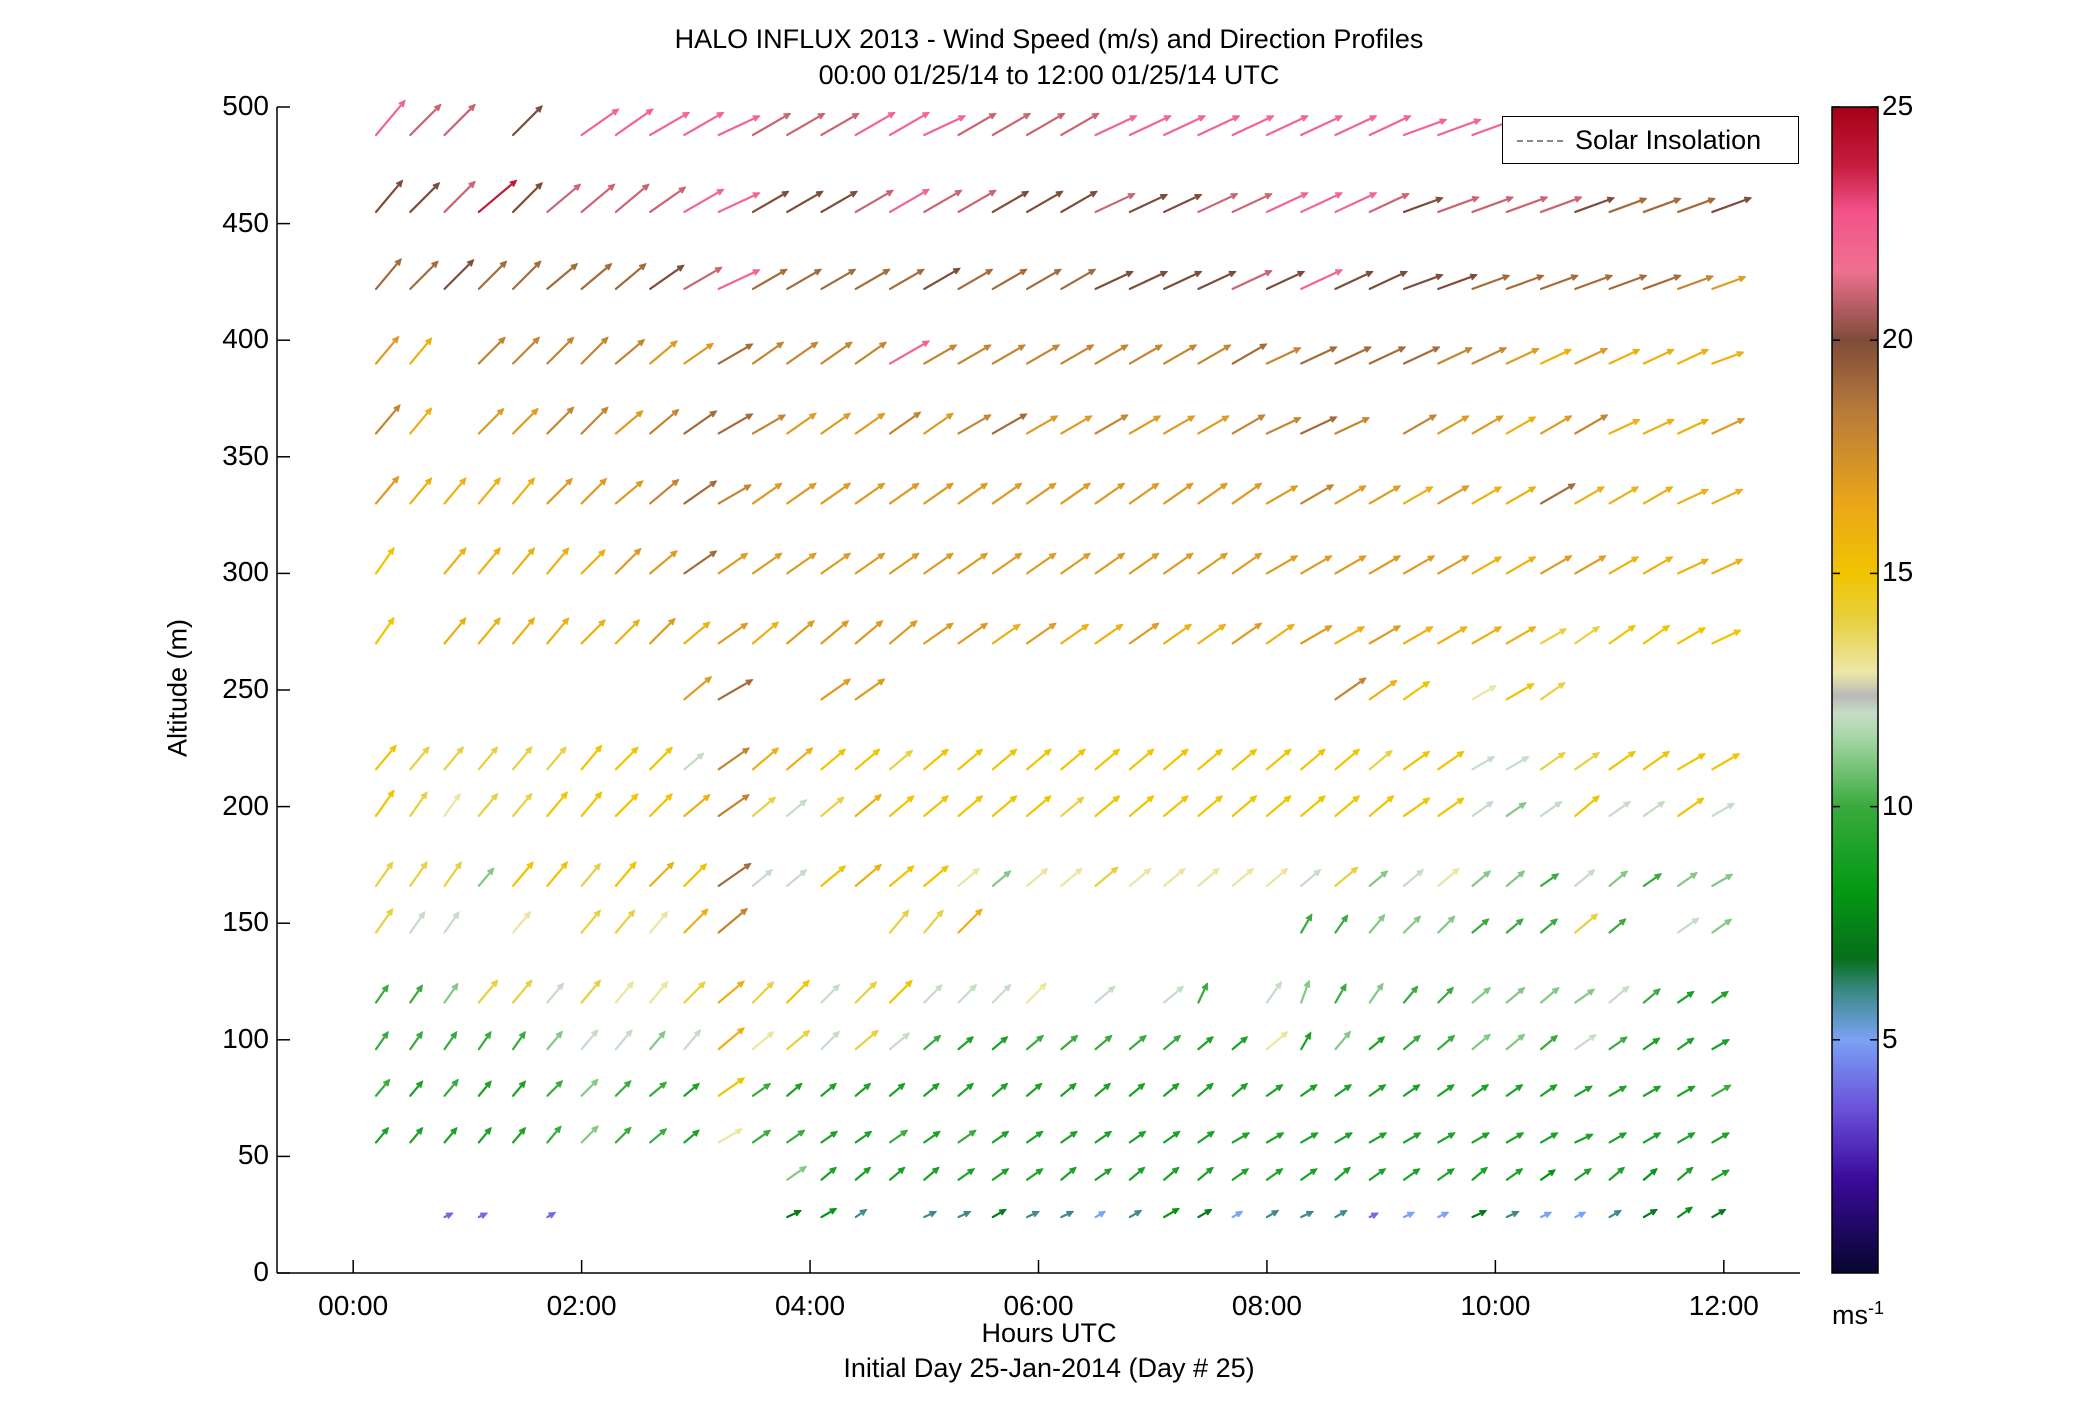  I want to click on y-tick-label: 100, so click(245, 1038).